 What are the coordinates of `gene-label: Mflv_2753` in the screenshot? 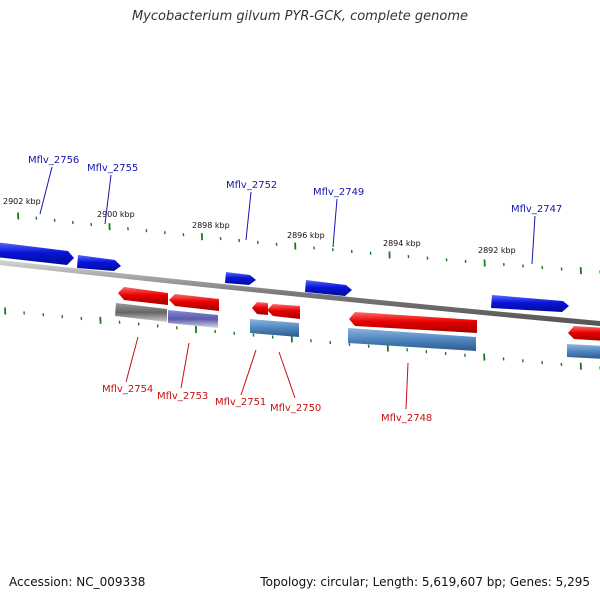 It's located at (182, 396).